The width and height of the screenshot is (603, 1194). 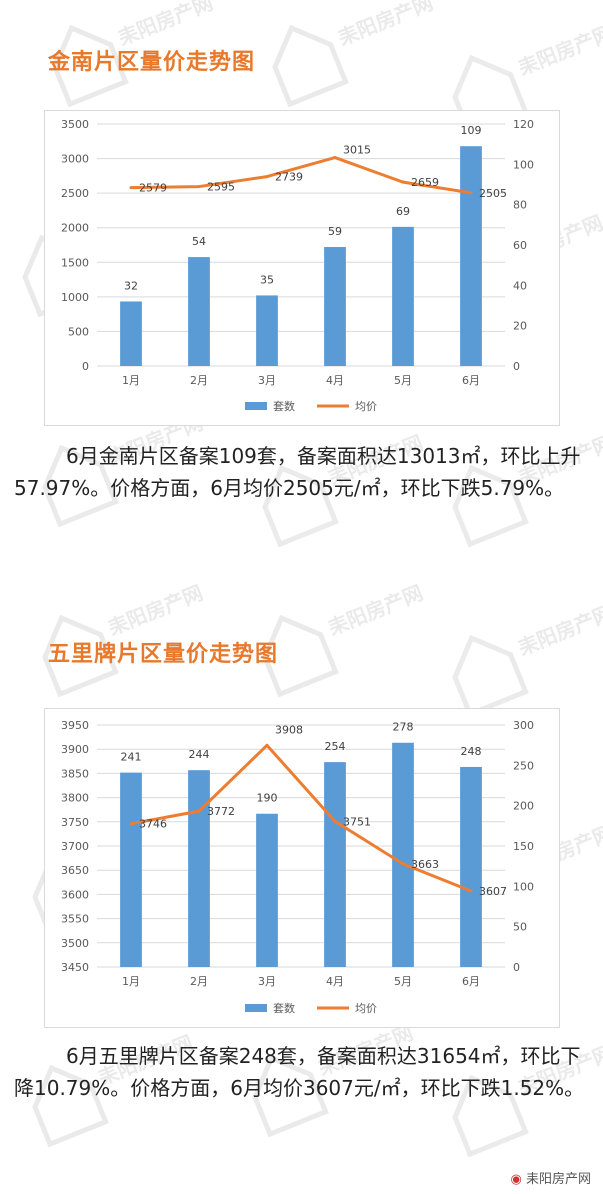 I want to click on line-data-label: 3663, so click(x=425, y=864).